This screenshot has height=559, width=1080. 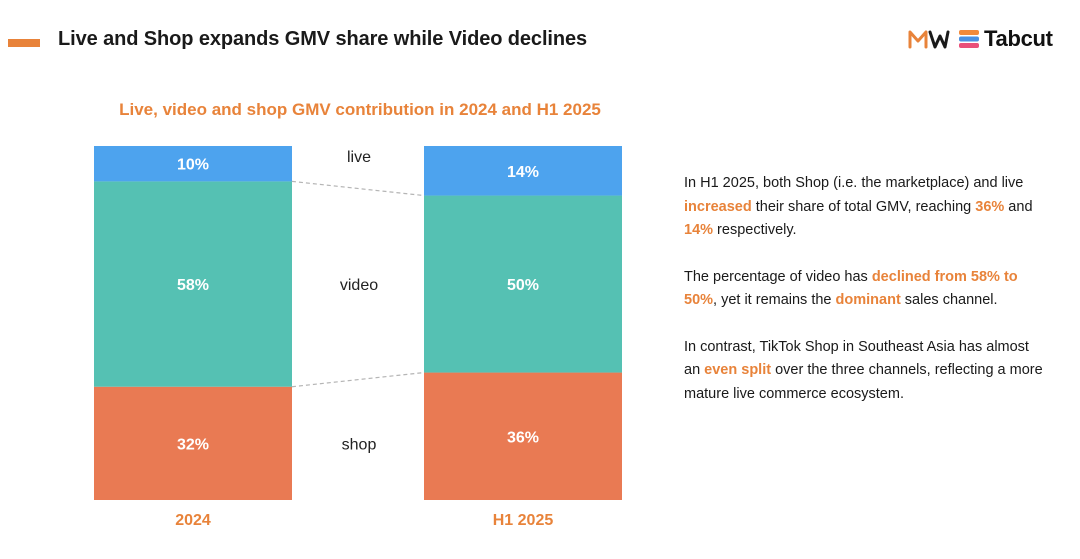 I want to click on highlight-text: even split, so click(x=738, y=370).